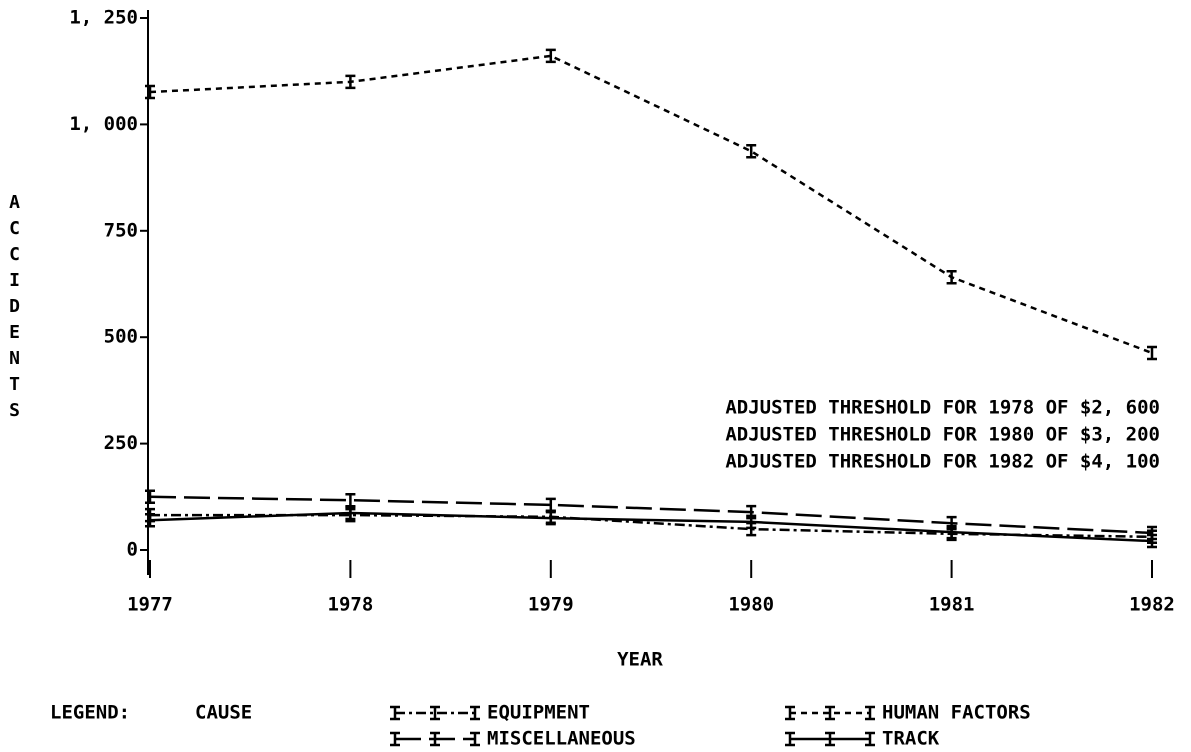  Describe the element at coordinates (942, 435) in the screenshot. I see `annotation: ADJUSTED THRESHOLD FOR 1980 OF $3, 200` at that location.